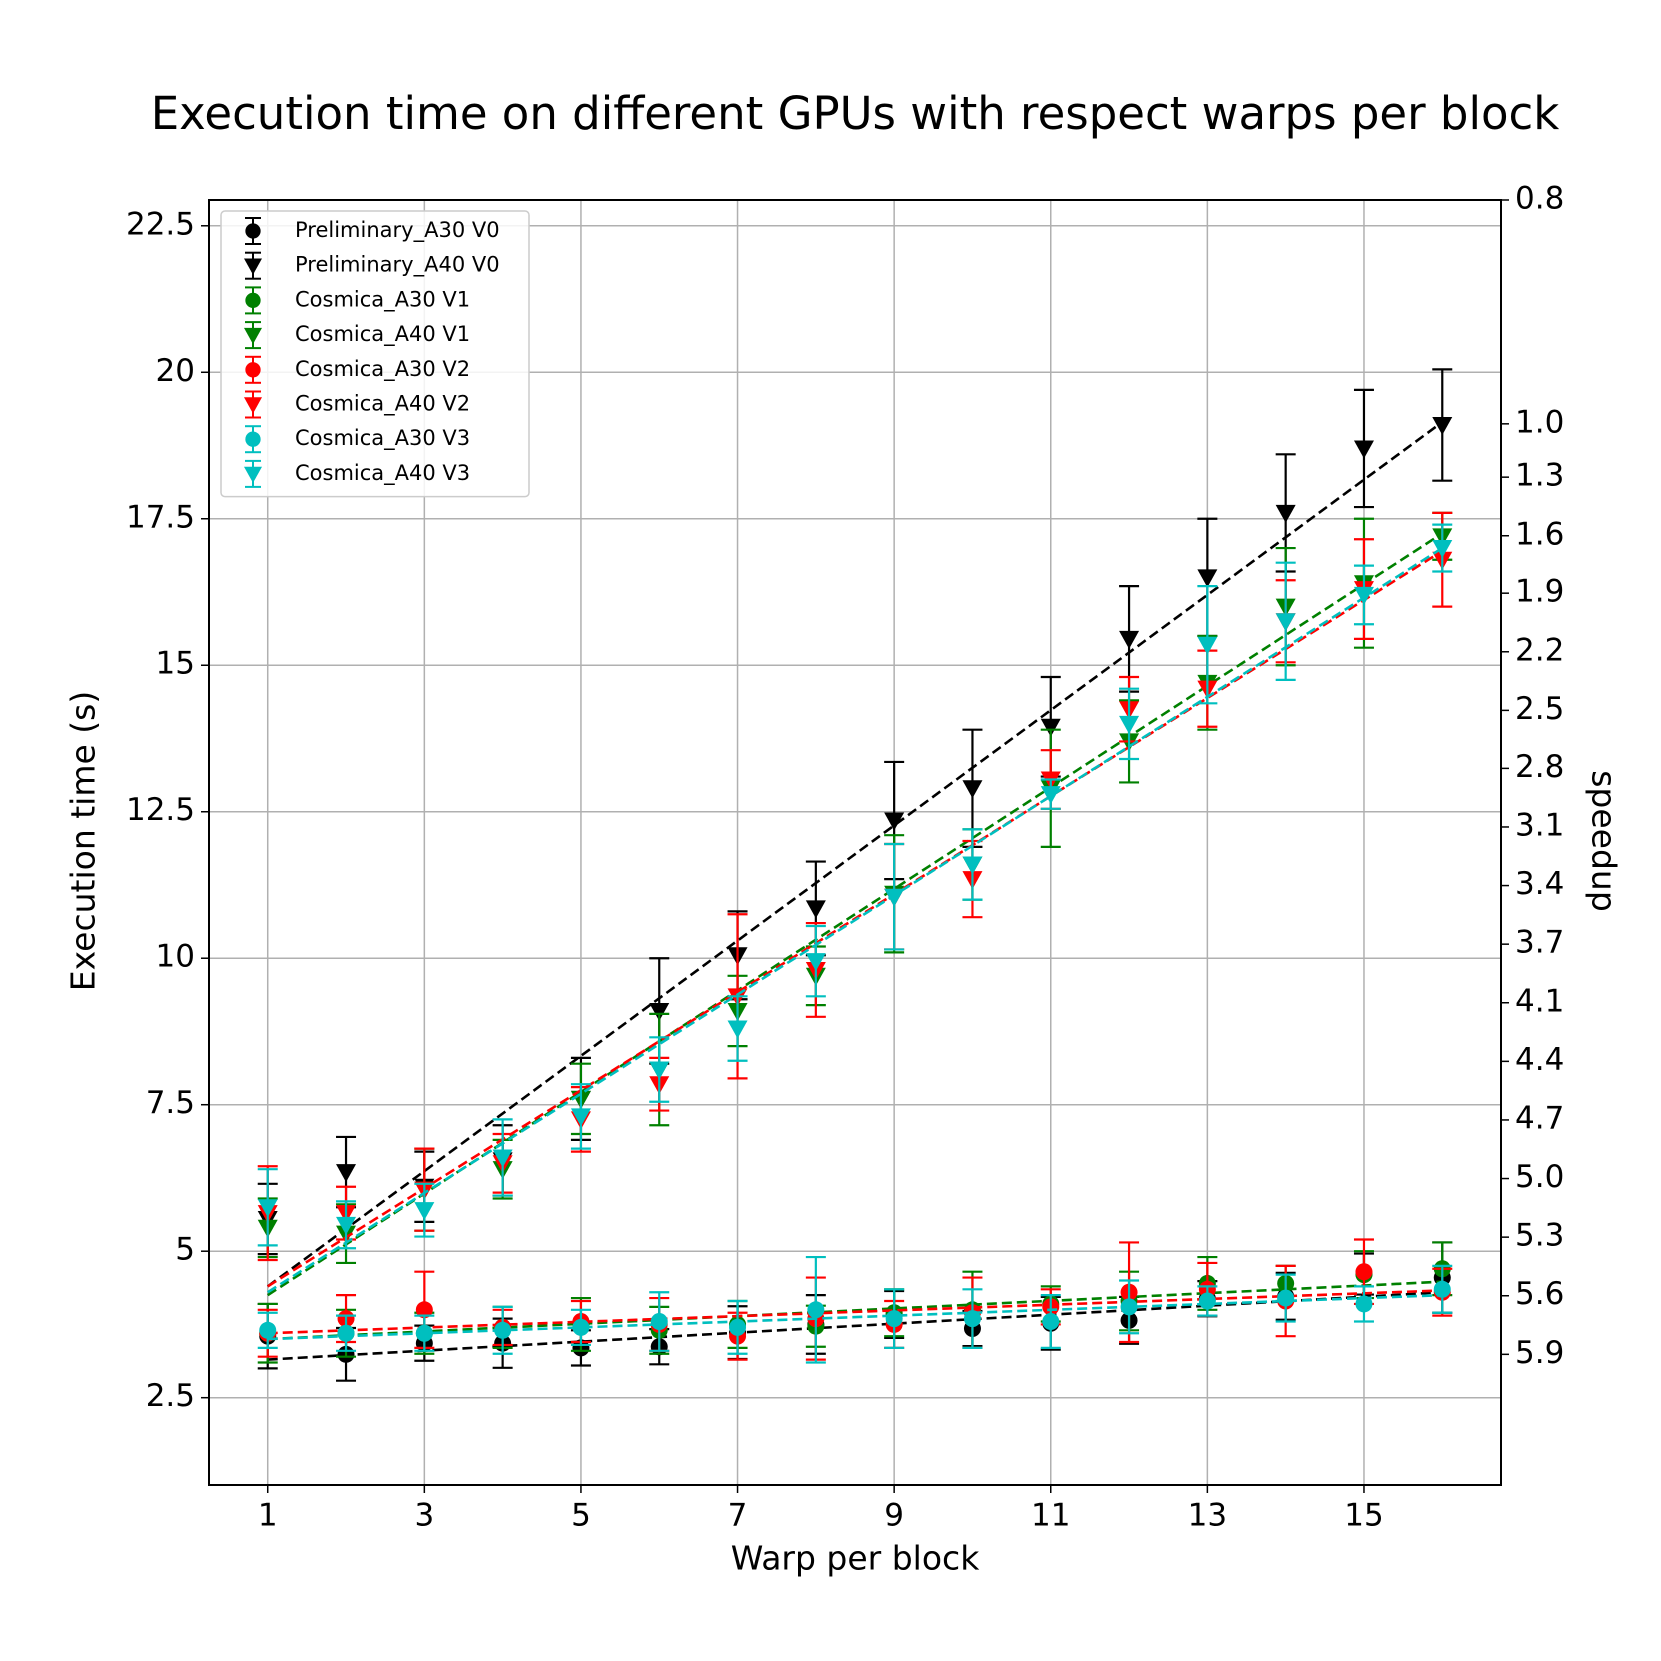 This screenshot has width=1661, height=1661. Describe the element at coordinates (382, 404) in the screenshot. I see `legend-label: Cosmica_A40 V2` at that location.